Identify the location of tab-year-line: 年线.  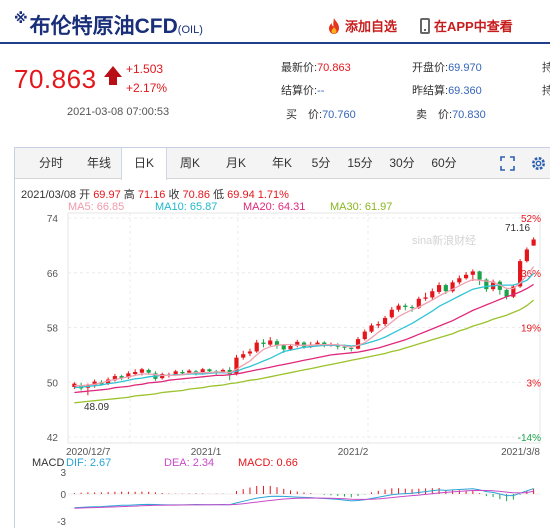
(98, 163).